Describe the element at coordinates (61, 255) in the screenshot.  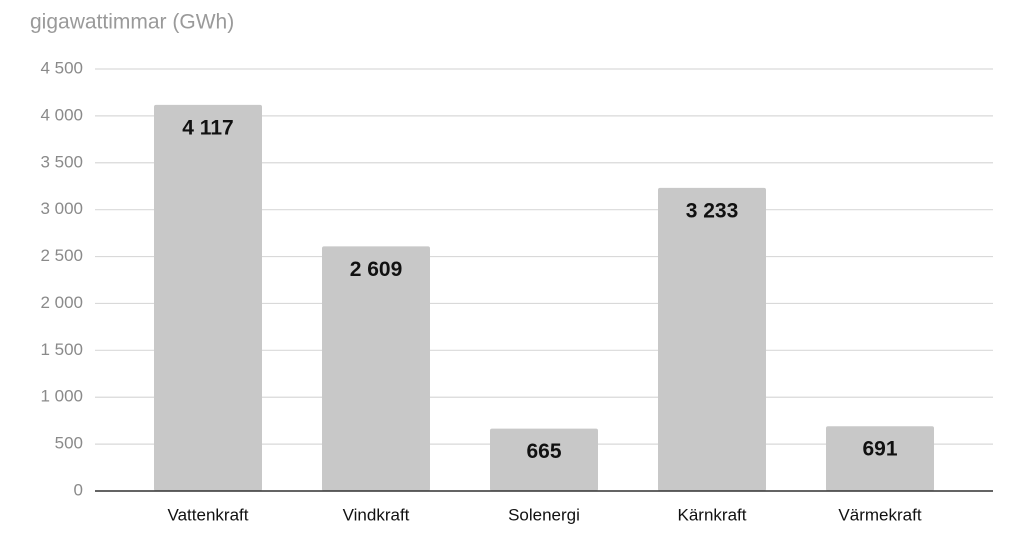
I see `y-tick-label: 2 500` at that location.